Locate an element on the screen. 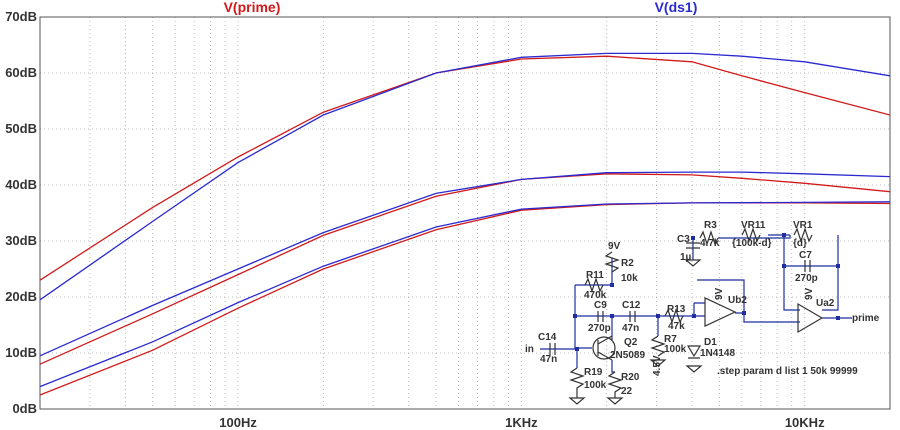 Image resolution: width=900 pixels, height=430 pixels. label-vr1: VR1 is located at coordinates (803, 225).